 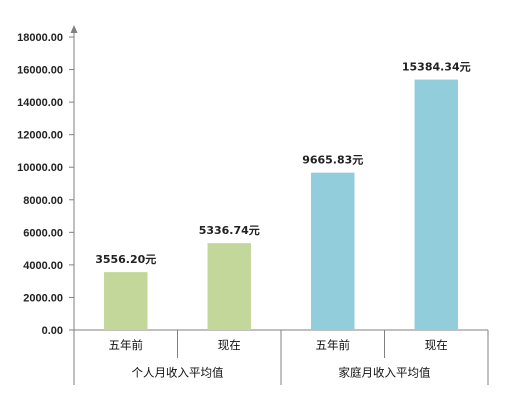 What do you see at coordinates (40, 38) in the screenshot?
I see `y-tick-label: 18000.00` at bounding box center [40, 38].